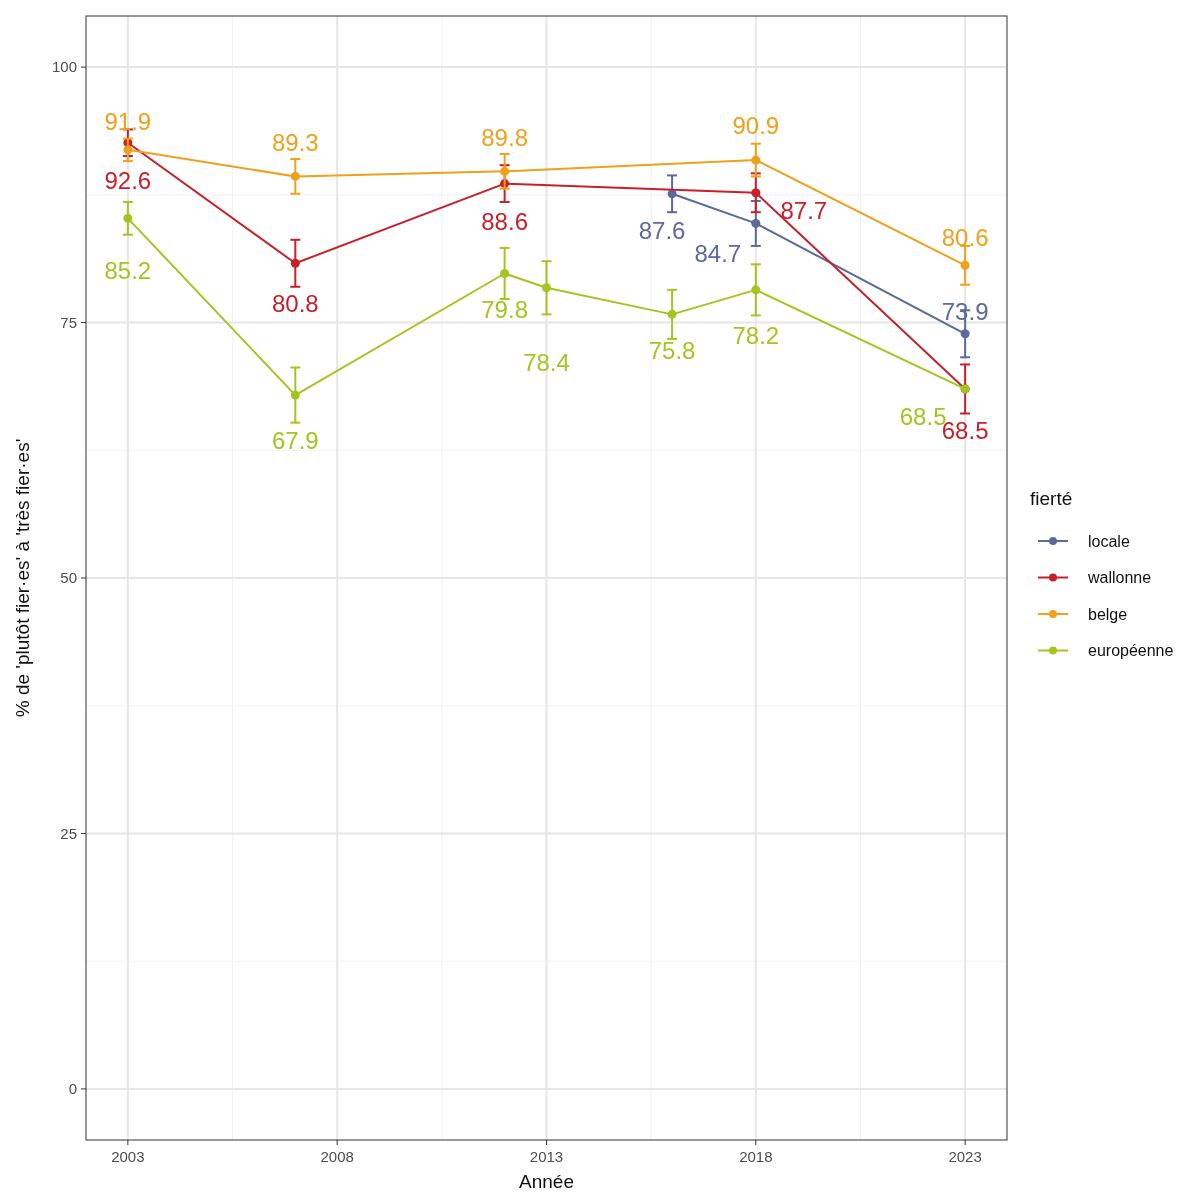 Image resolution: width=1192 pixels, height=1195 pixels. I want to click on data-label: 78.2, so click(756, 336).